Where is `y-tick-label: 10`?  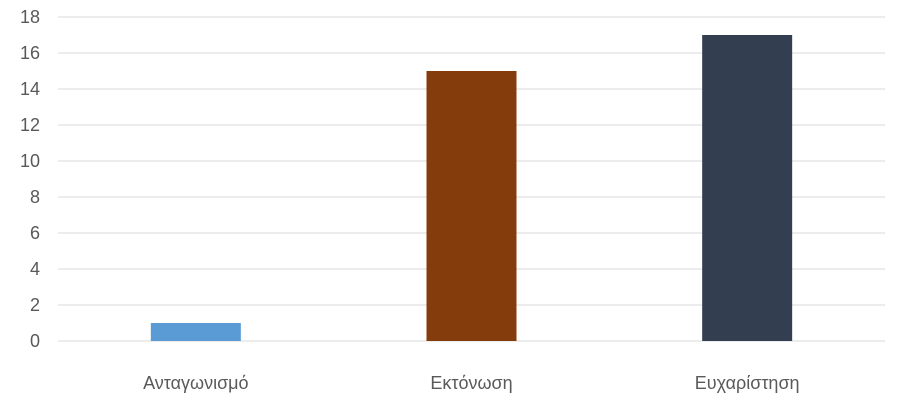
y-tick-label: 10 is located at coordinates (30, 161).